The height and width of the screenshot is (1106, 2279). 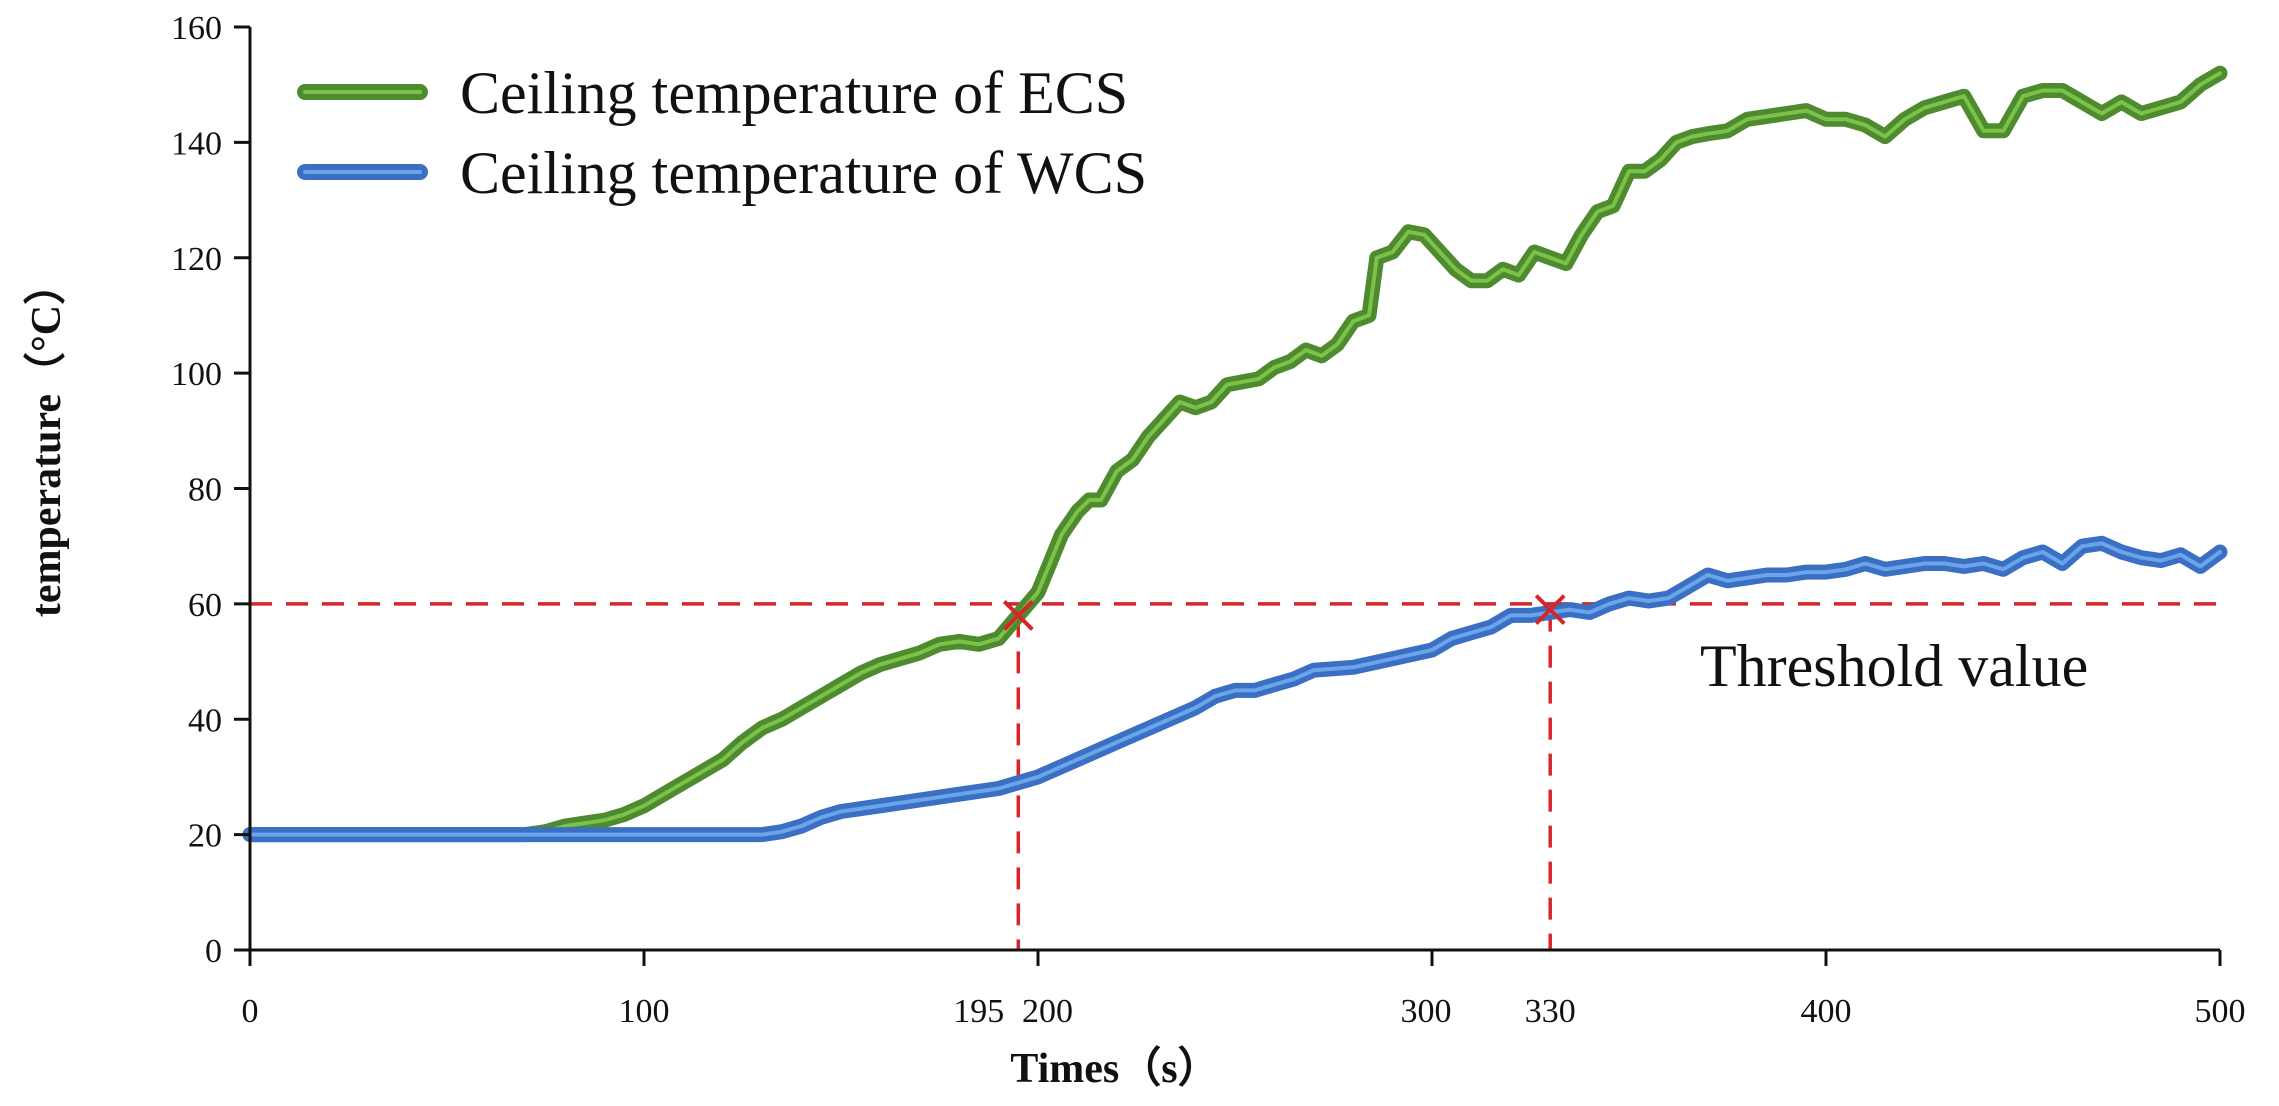 I want to click on legend-item-wcs: Ceiling temperature of WCS, so click(x=722, y=173).